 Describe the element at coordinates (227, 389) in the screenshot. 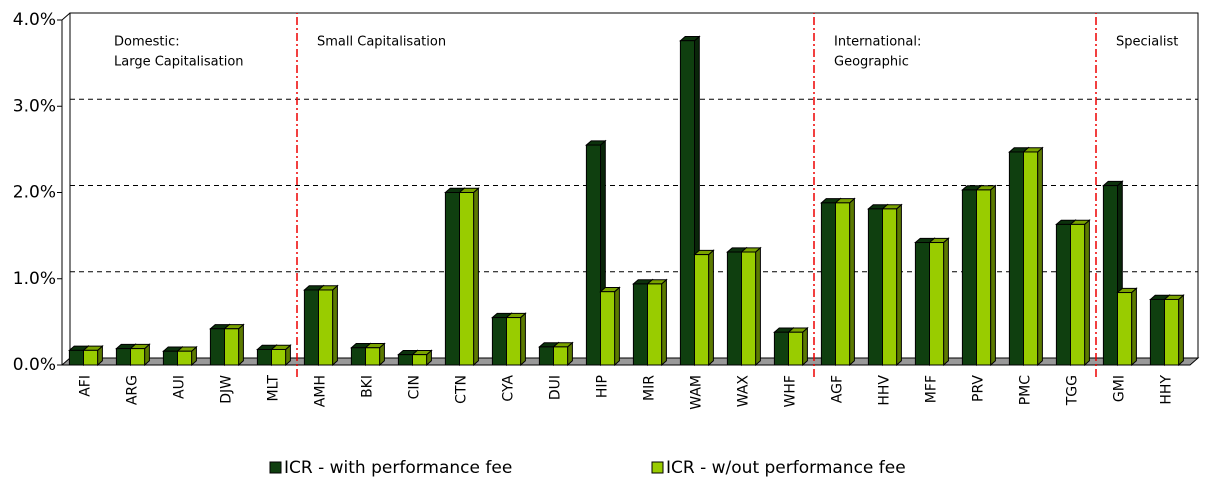

I see `x-tick-label: DJW` at that location.